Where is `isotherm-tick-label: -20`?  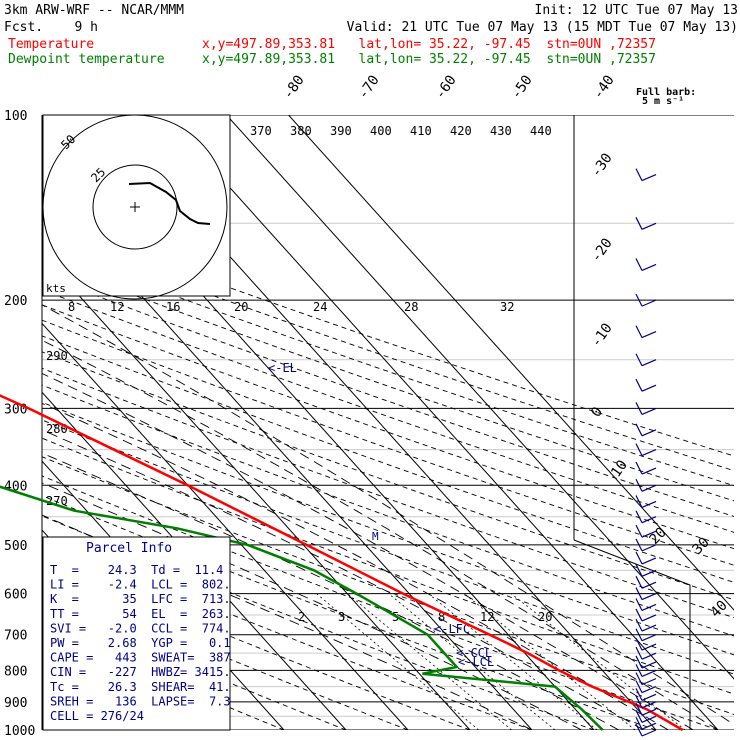 isotherm-tick-label: -20 is located at coordinates (602, 250).